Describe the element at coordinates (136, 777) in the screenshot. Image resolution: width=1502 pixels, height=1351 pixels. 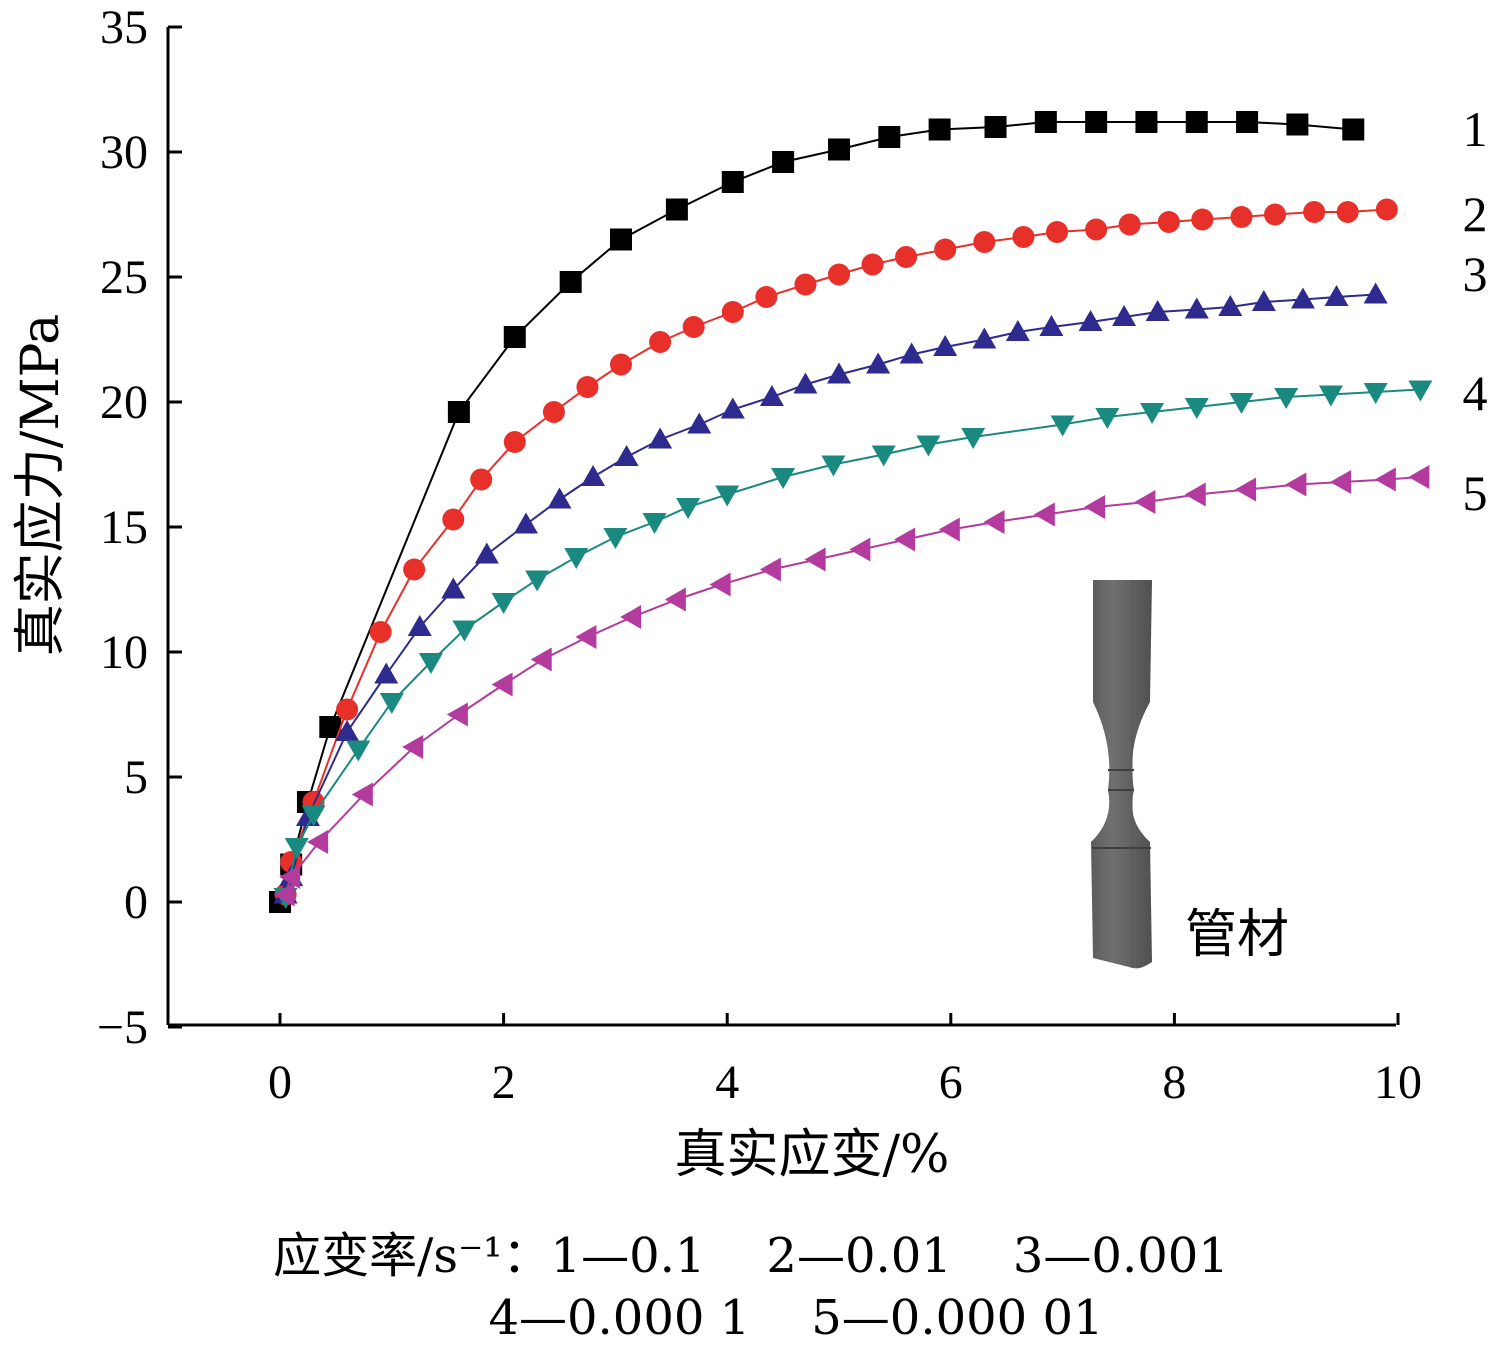
I see `y-tick-label: 5` at that location.